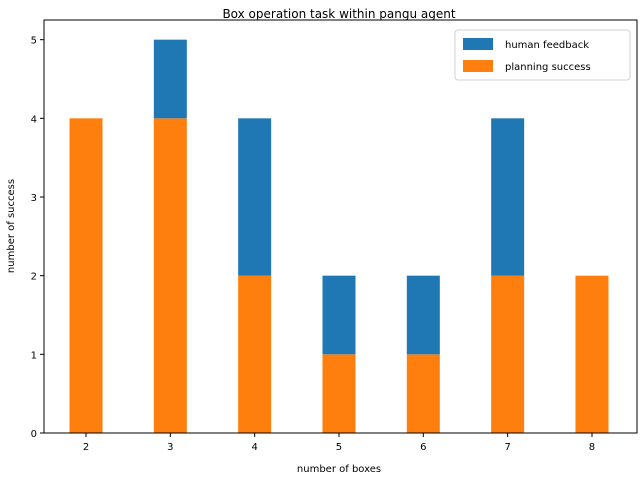  I want to click on y-axis-ticks: 0 1 2 3 4 5, so click(37, 238).